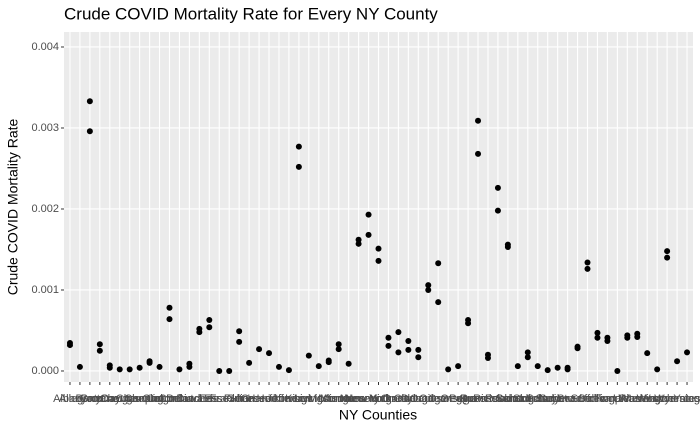 The image size is (700, 432). What do you see at coordinates (567, 399) in the screenshot?
I see `x-tick-label: St. Lawrence` at bounding box center [567, 399].